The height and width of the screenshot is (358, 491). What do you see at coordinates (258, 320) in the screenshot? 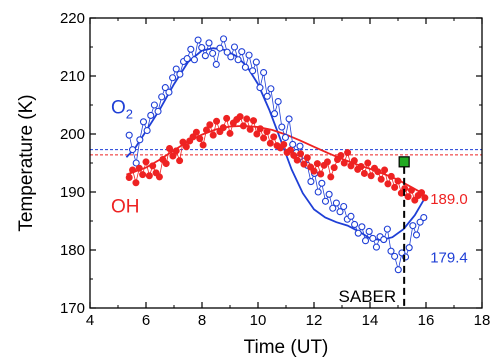
I see `x-tick-label: 10` at bounding box center [258, 320].